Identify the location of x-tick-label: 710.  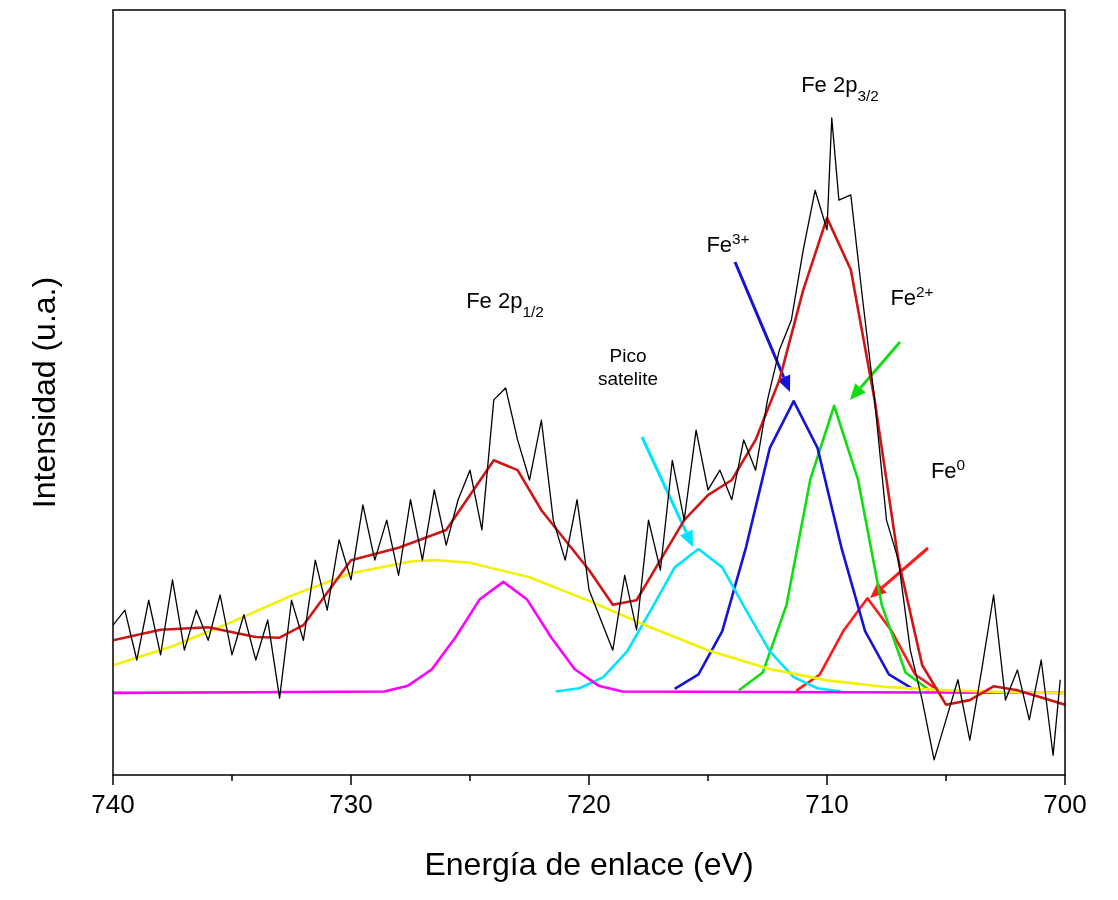
(827, 804).